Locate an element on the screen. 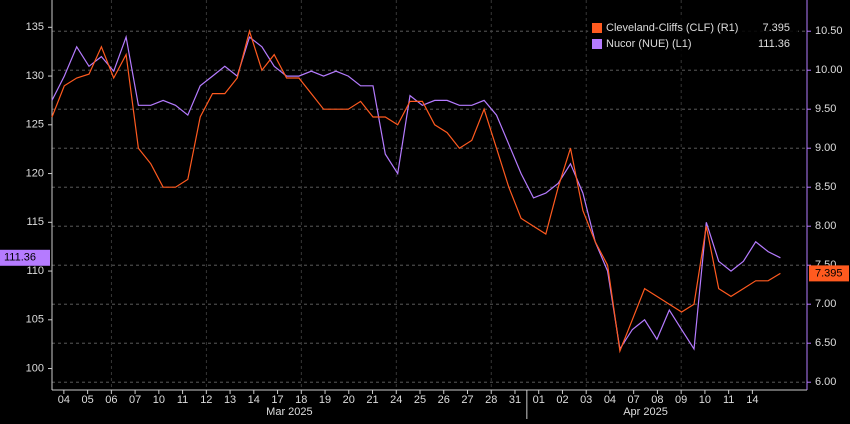 This screenshot has width=850, height=424. x-tick-label: 19 is located at coordinates (325, 400).